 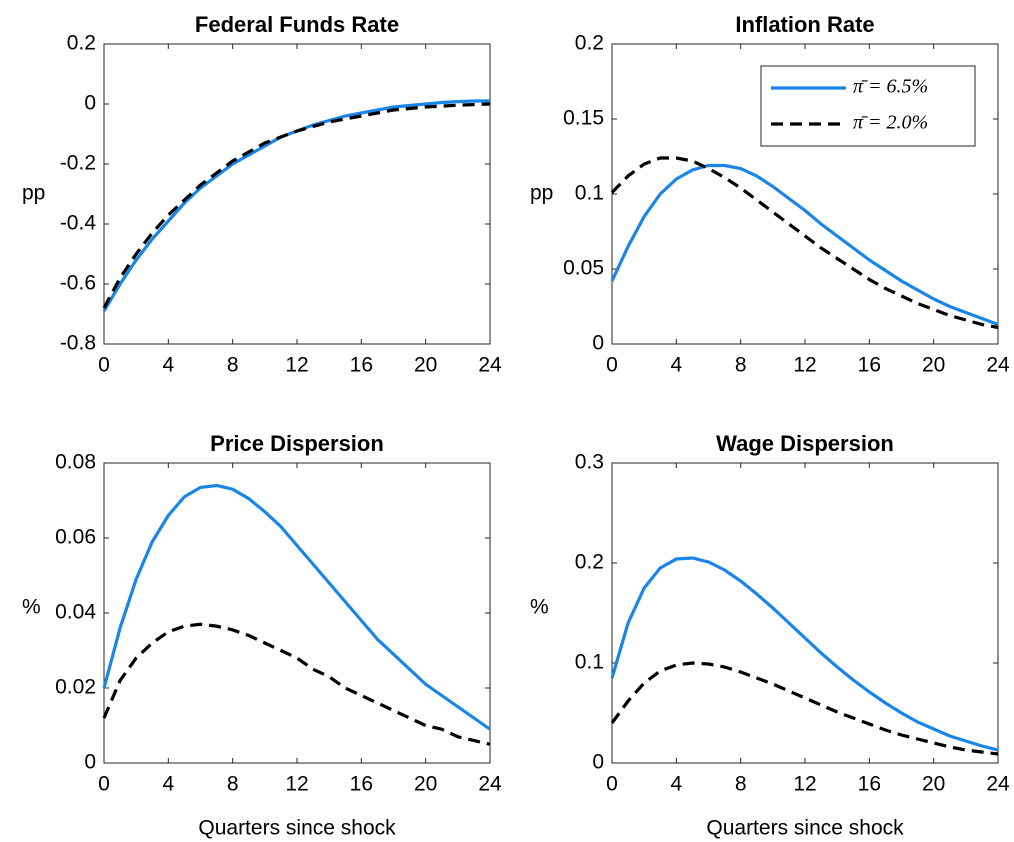 I want to click on y-tick-label: 0.04, so click(x=75, y=612).